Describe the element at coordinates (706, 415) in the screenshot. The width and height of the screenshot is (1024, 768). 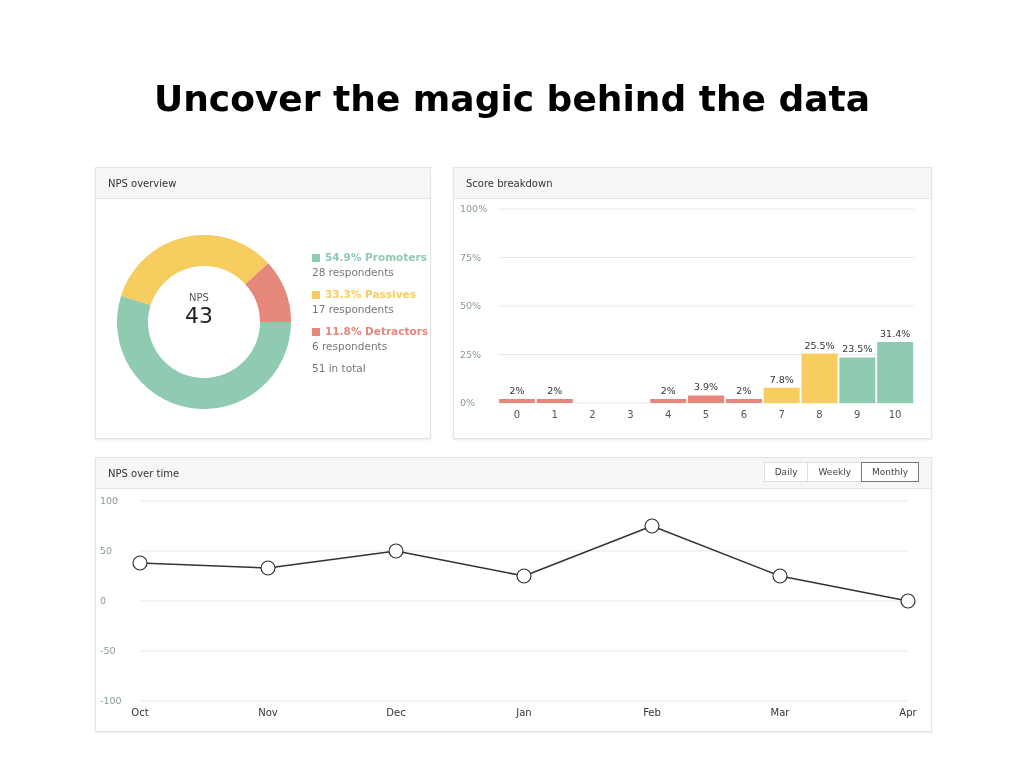
I see `x-tick-label: 5` at that location.